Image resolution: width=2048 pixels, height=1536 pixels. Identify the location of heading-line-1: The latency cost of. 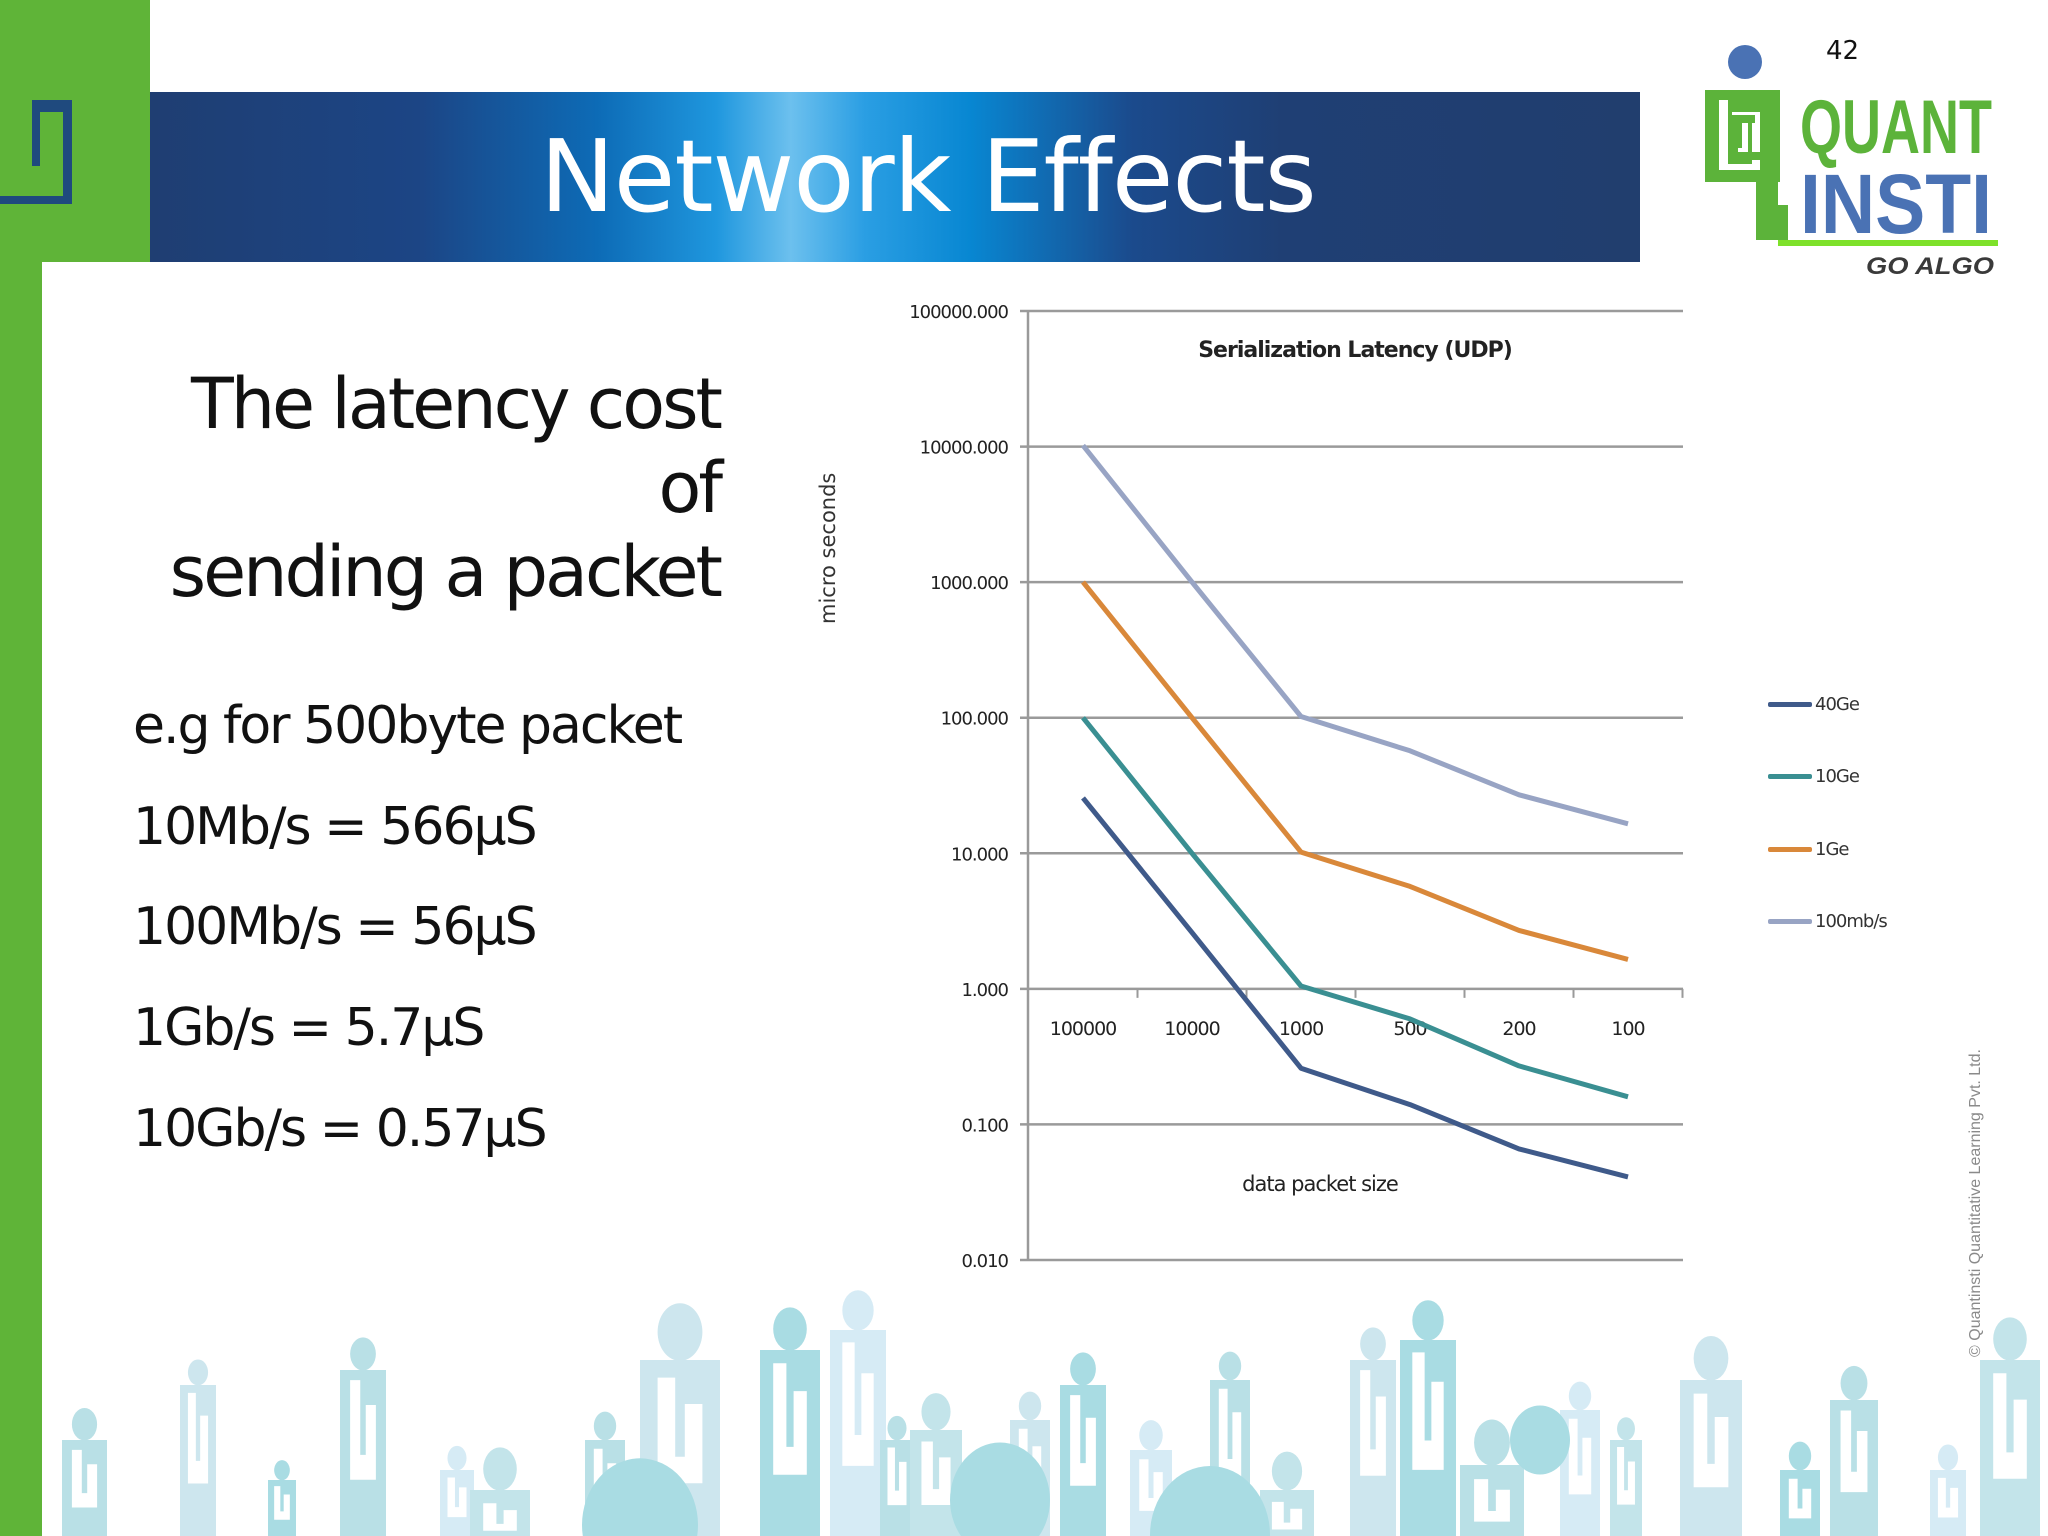
(456, 446).